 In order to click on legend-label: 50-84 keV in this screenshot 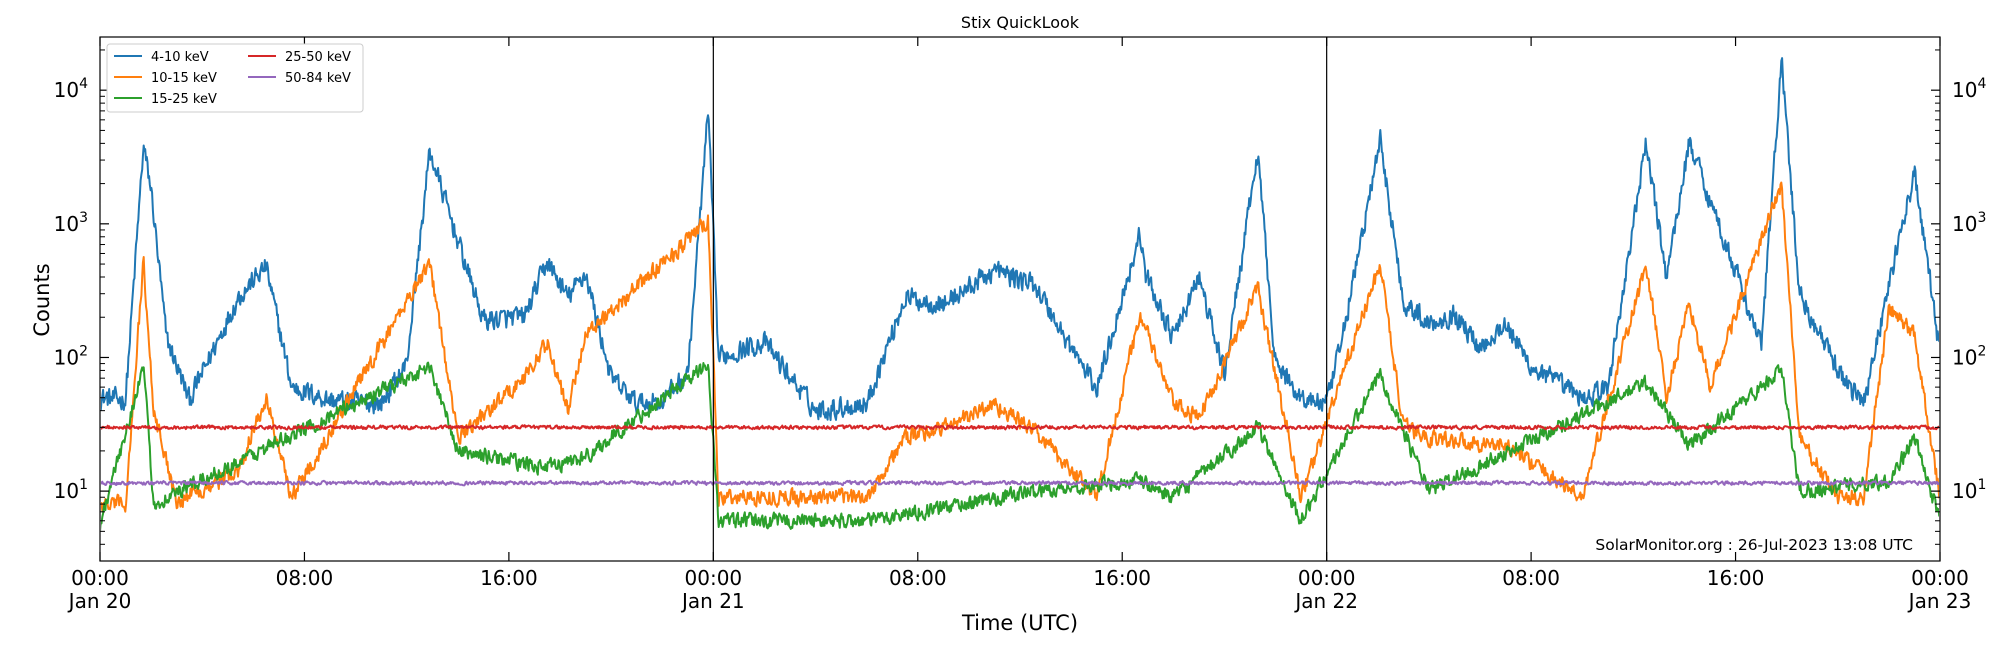, I will do `click(318, 78)`.